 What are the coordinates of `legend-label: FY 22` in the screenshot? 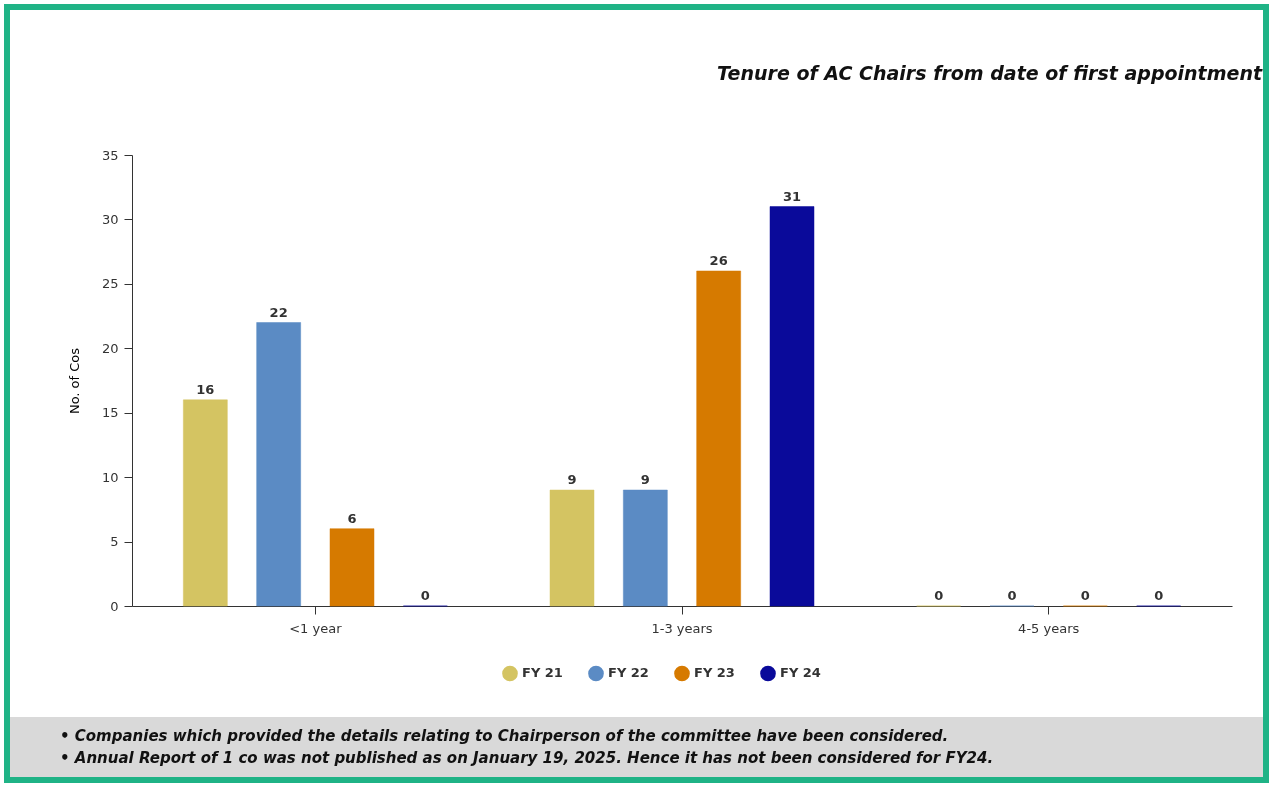 It's located at (628, 673).